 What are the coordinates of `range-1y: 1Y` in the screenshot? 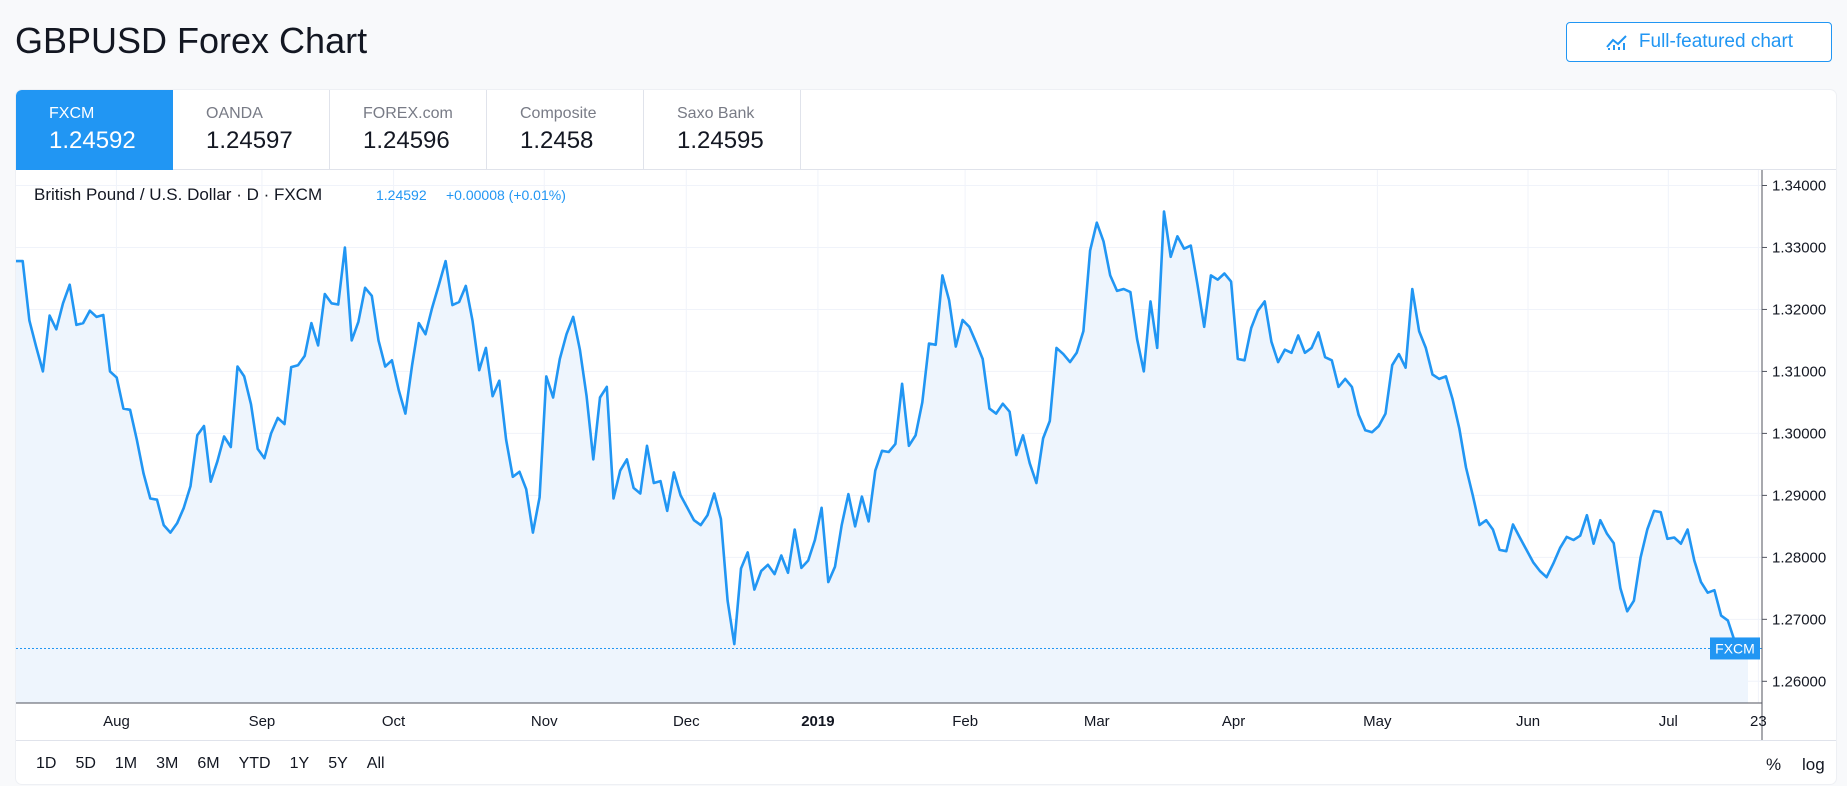 It's located at (299, 763).